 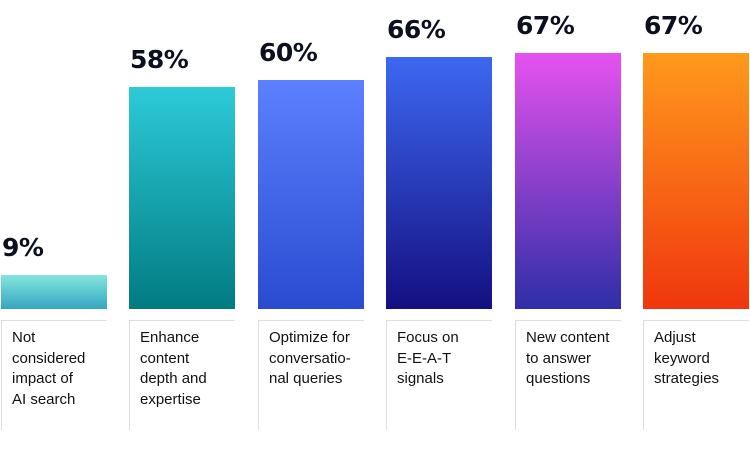 I want to click on category-label-box: Optimize for conversatio- nal queries, so click(x=311, y=375).